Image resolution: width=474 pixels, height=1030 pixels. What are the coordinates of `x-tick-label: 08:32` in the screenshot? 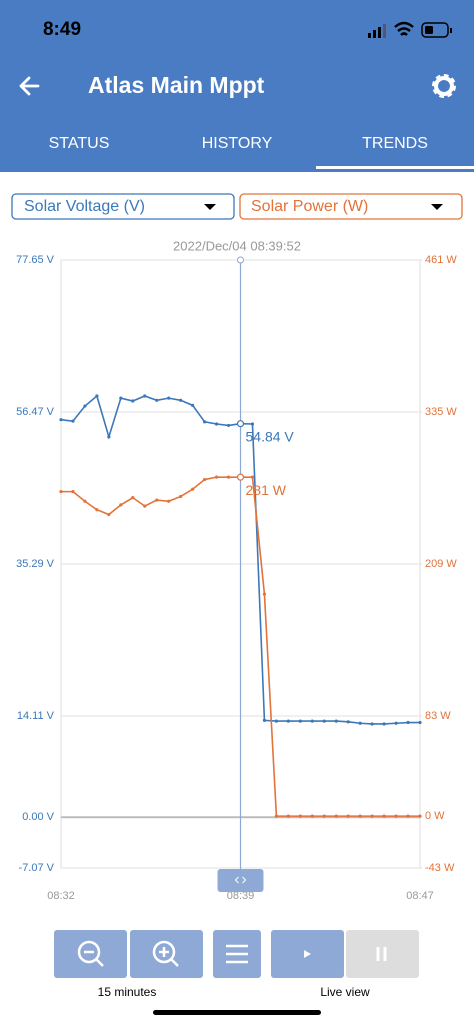 It's located at (61, 896).